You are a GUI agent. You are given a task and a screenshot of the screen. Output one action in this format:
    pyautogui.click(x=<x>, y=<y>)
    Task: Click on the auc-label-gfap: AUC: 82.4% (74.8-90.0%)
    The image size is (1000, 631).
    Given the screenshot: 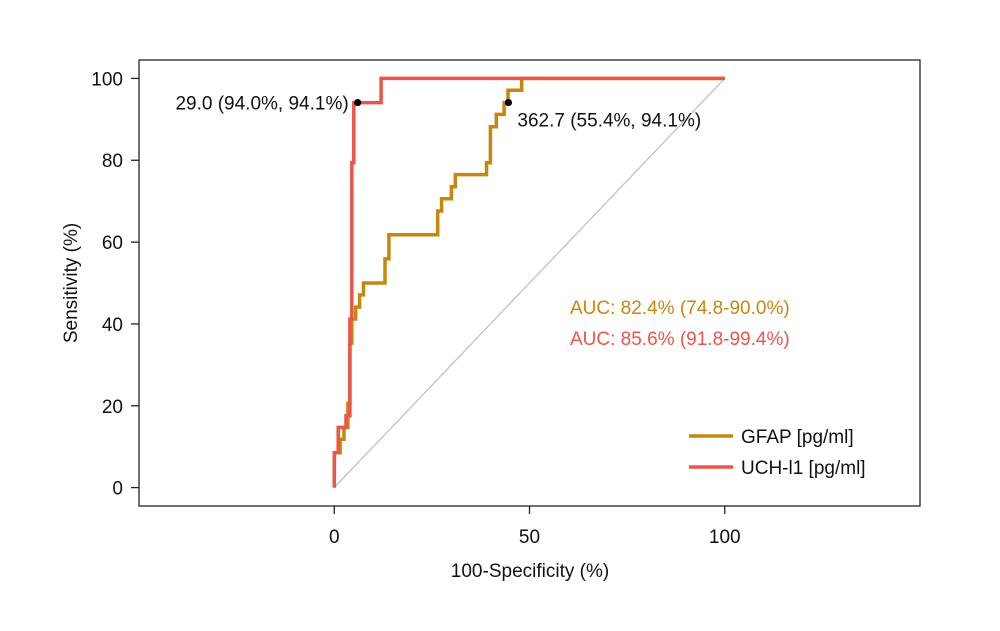 What is the action you would take?
    pyautogui.click(x=680, y=308)
    